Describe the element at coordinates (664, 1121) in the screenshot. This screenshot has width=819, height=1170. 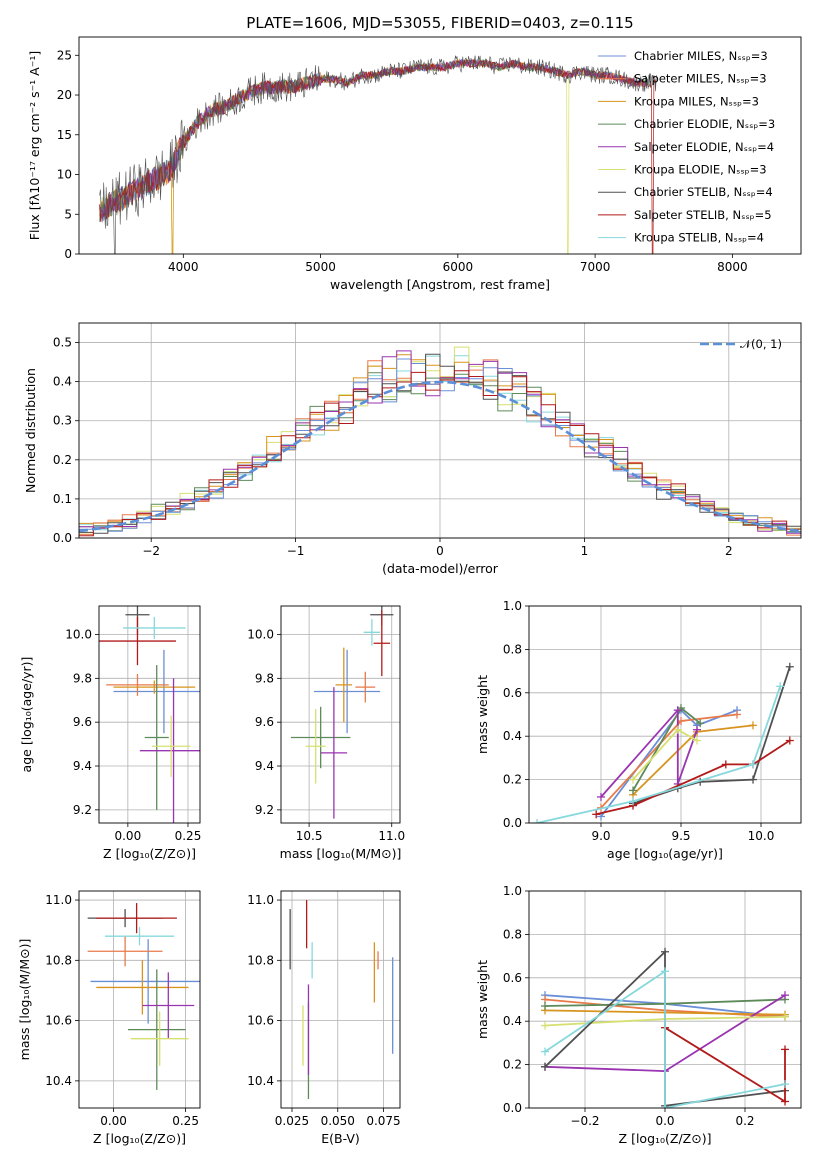
I see `x-tick-label: 0.0` at that location.